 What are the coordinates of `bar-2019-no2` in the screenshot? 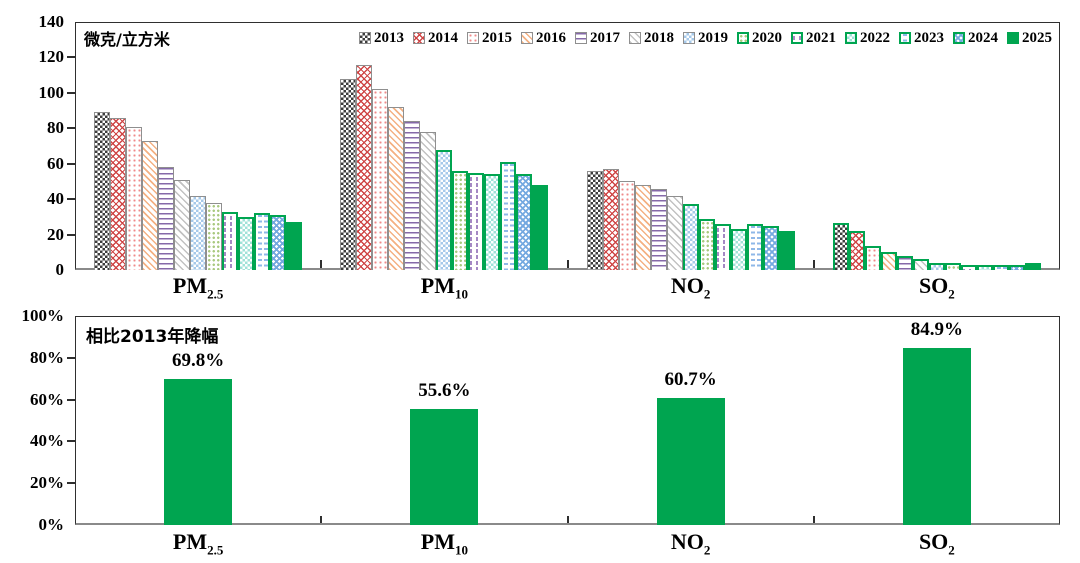 It's located at (690, 237).